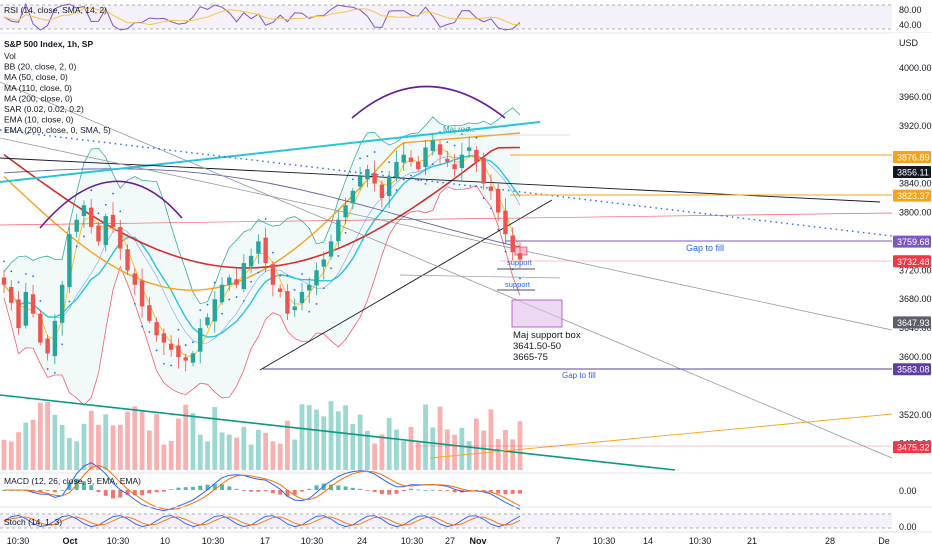 The image size is (932, 550). I want to click on price-tag: 3647.93, so click(912, 322).